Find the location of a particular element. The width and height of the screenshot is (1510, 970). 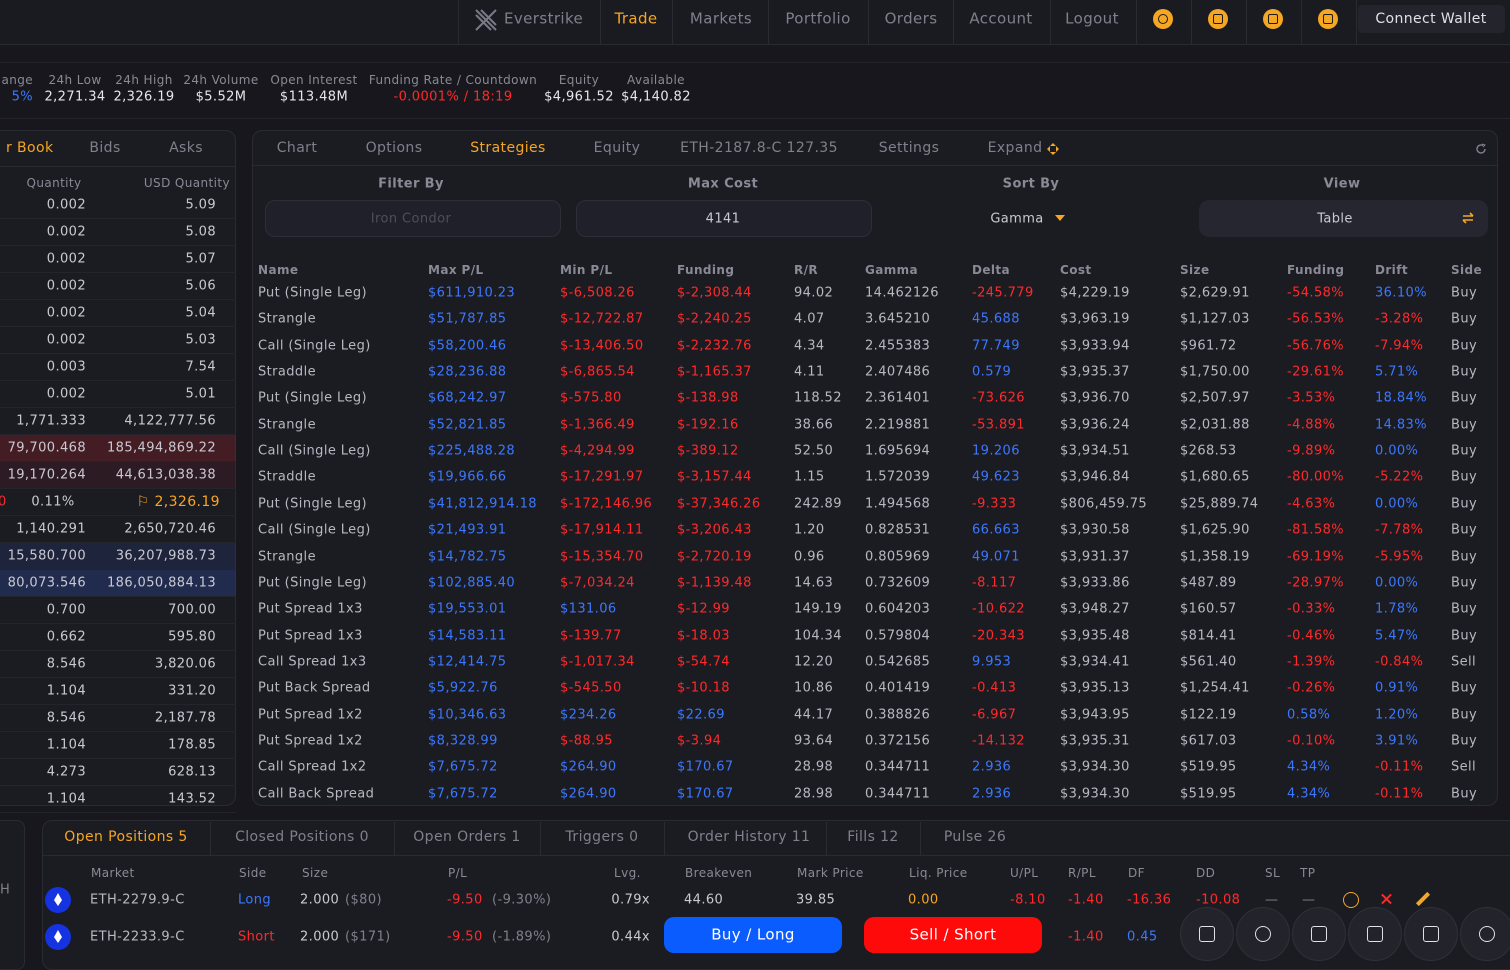

table-cell: 0.828531 is located at coordinates (898, 530).